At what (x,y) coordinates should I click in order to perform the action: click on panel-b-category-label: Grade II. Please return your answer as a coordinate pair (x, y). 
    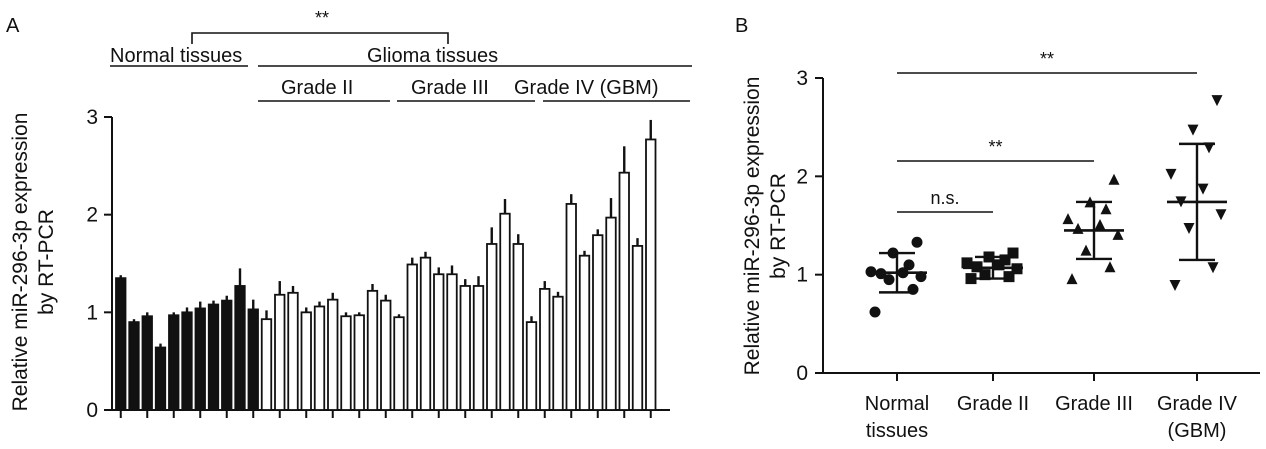
    Looking at the image, I should click on (993, 404).